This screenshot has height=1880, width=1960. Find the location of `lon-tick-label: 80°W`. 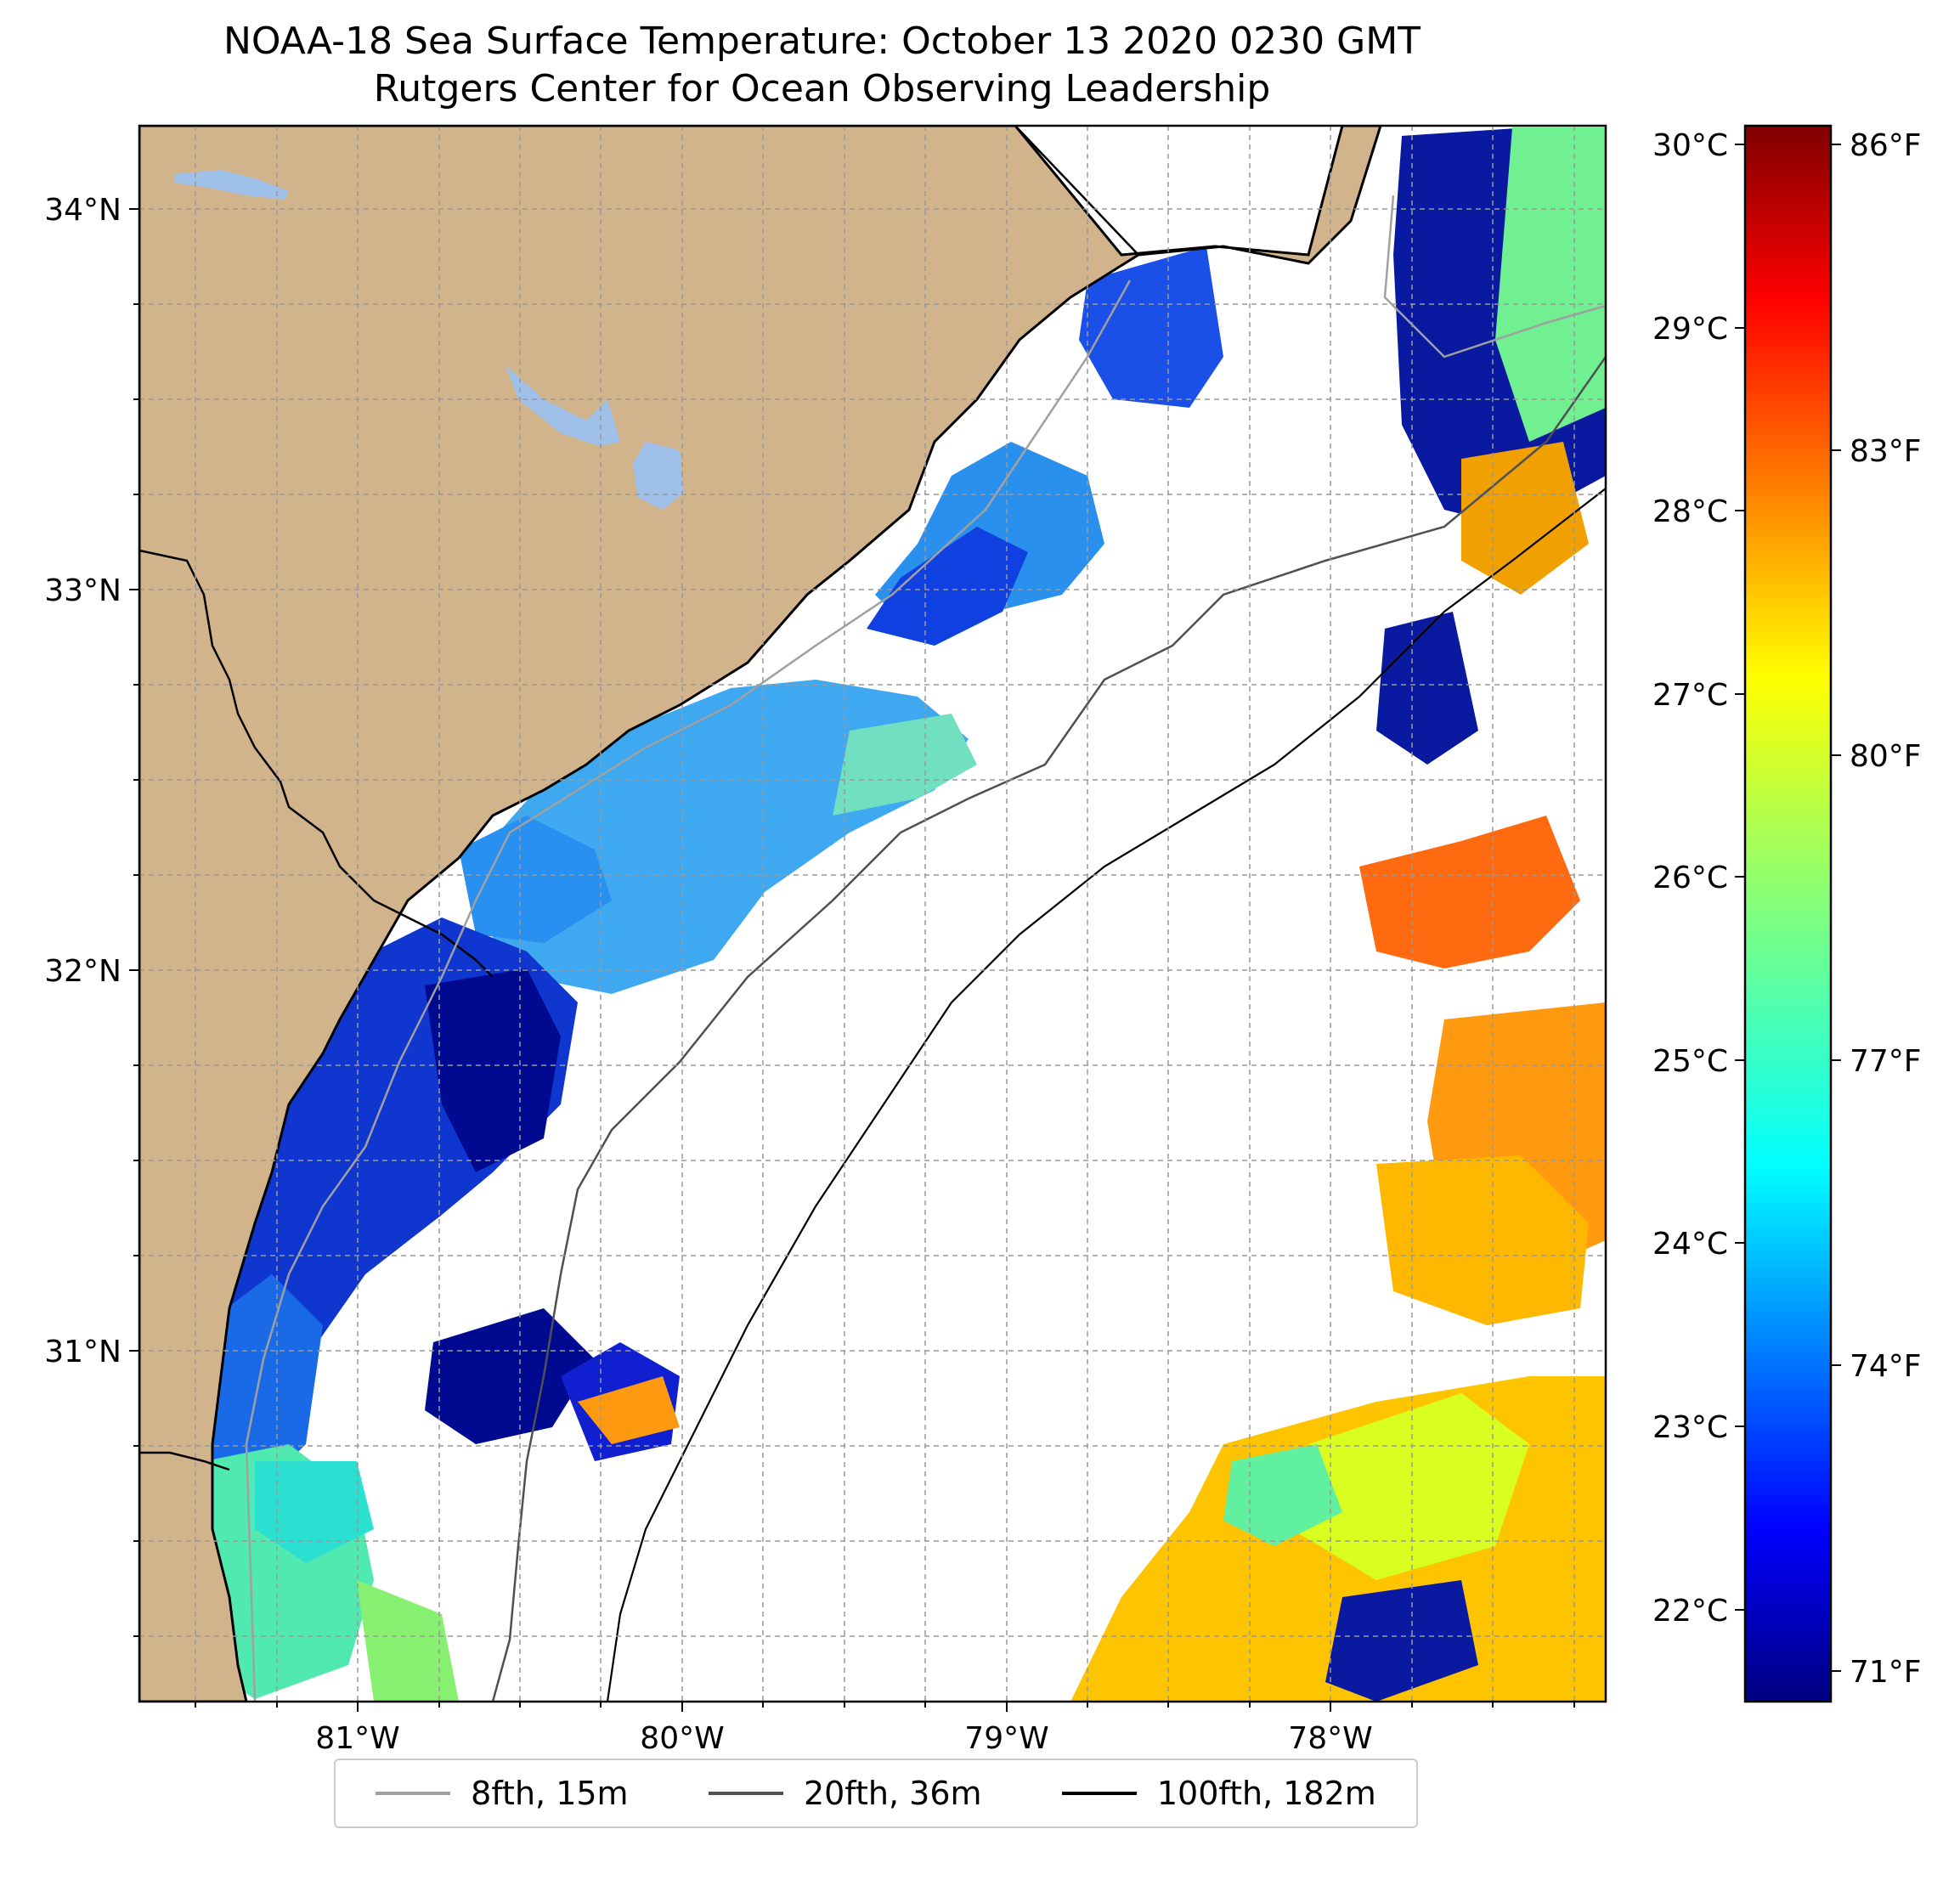

lon-tick-label: 80°W is located at coordinates (682, 1739).